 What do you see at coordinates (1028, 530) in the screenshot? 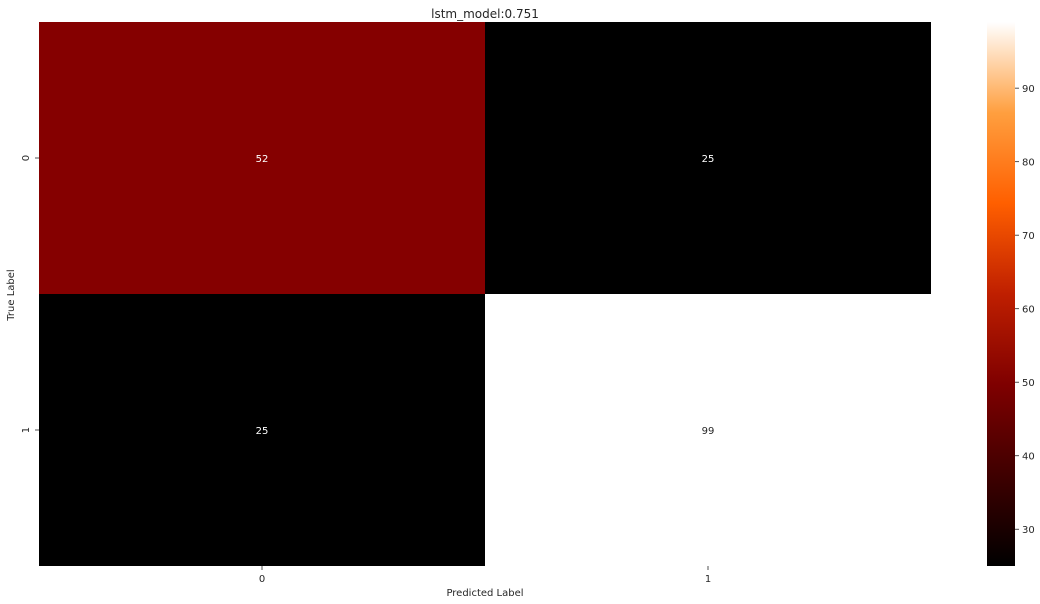
I see `colorbar-tick-label: 30` at bounding box center [1028, 530].